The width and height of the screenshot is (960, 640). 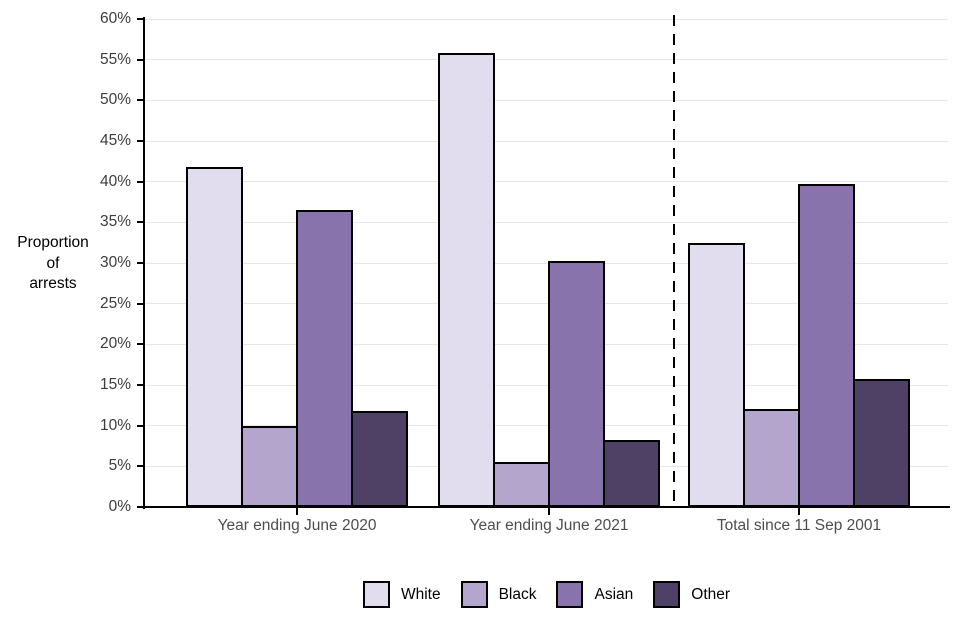 What do you see at coordinates (119, 466) in the screenshot?
I see `y-axis-tick-label: 5%` at bounding box center [119, 466].